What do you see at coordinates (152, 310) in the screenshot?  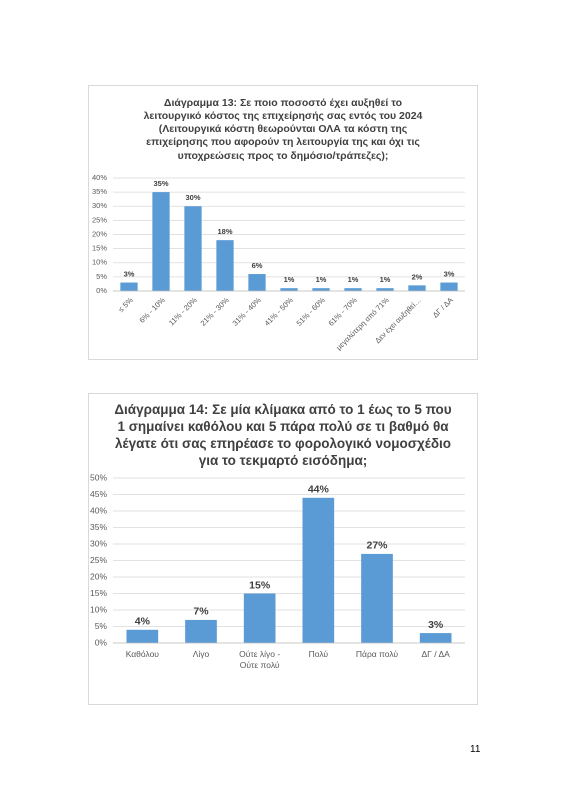 I see `x-tick-label: 6% - 10%` at bounding box center [152, 310].